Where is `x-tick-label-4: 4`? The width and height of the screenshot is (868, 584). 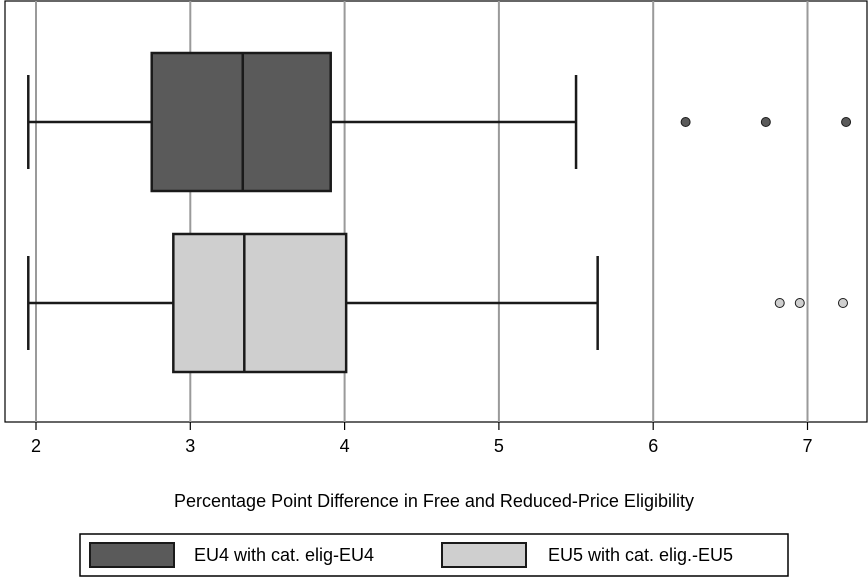
x-tick-label-4: 4 is located at coordinates (345, 446).